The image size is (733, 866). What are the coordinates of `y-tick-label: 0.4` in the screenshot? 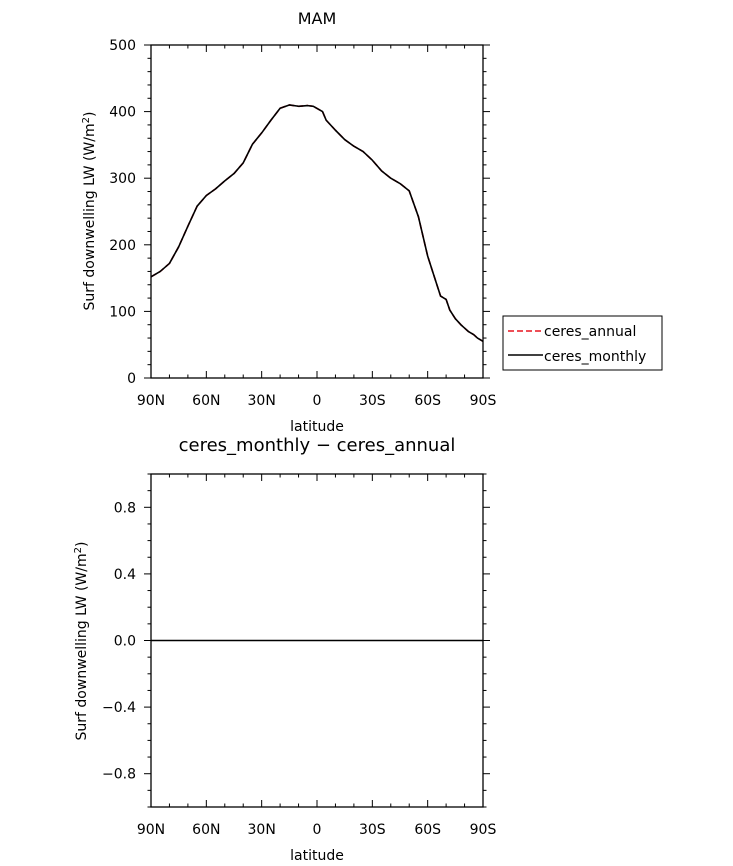 It's located at (125, 575).